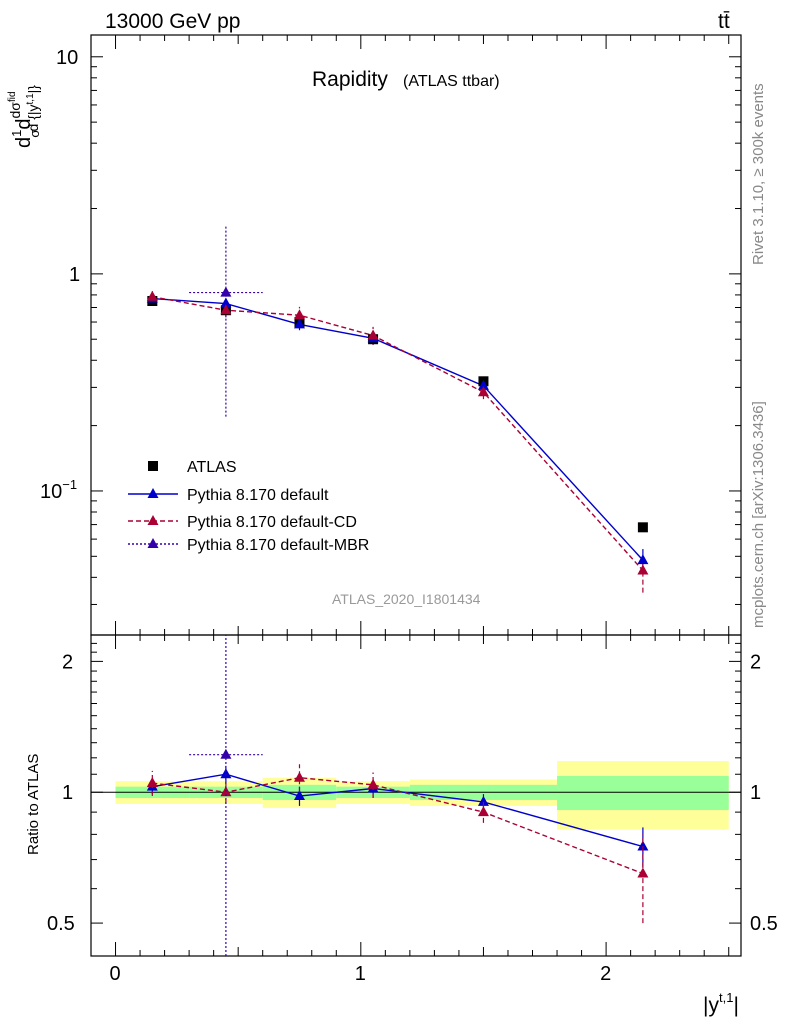 This screenshot has width=786, height=1024. I want to click on ratio-line-cd, so click(398, 825).